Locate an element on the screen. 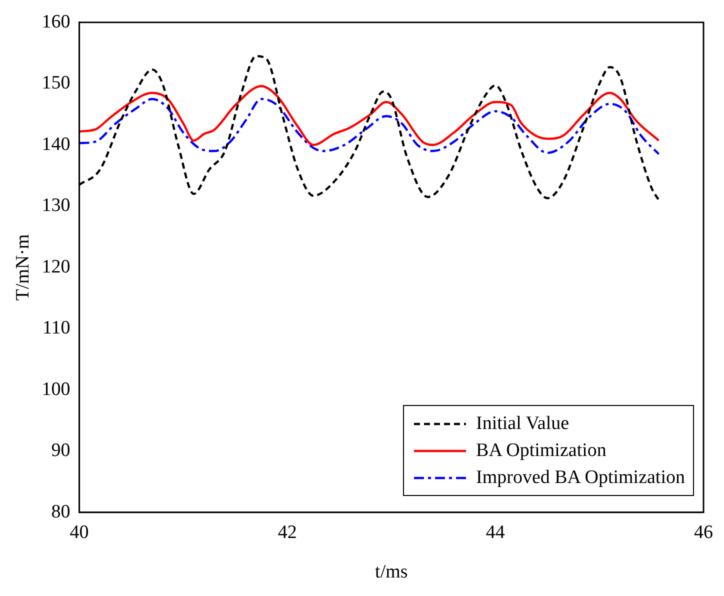  legend-label: Improved BA Optimization is located at coordinates (580, 477).